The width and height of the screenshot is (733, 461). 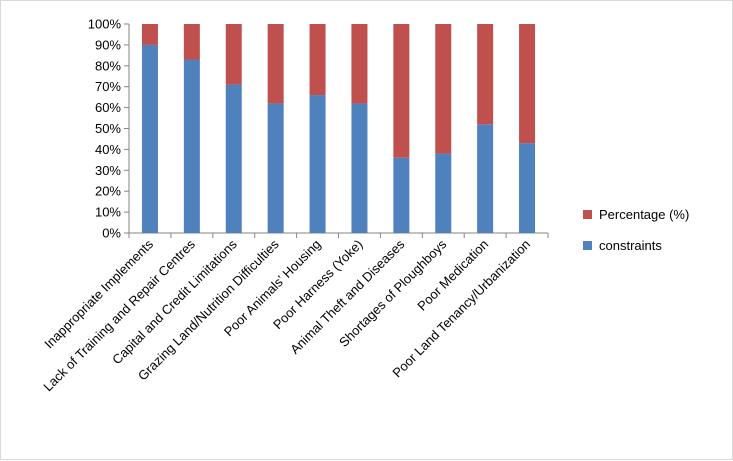 What do you see at coordinates (108, 107) in the screenshot?
I see `y-tick-label: 60%` at bounding box center [108, 107].